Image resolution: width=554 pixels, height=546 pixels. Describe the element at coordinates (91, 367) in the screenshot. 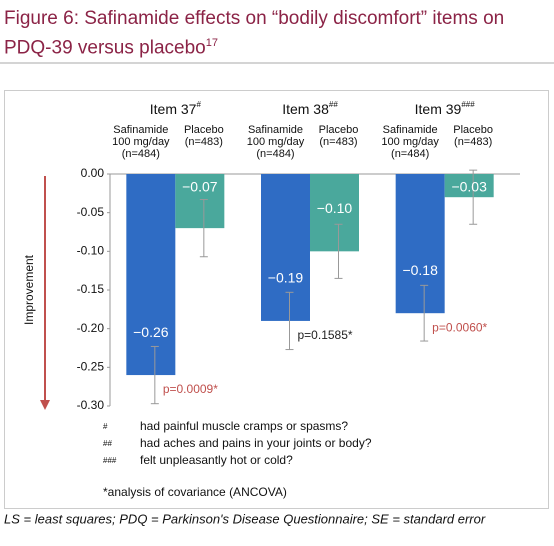

I see `y-tick-label: -0.25` at that location.